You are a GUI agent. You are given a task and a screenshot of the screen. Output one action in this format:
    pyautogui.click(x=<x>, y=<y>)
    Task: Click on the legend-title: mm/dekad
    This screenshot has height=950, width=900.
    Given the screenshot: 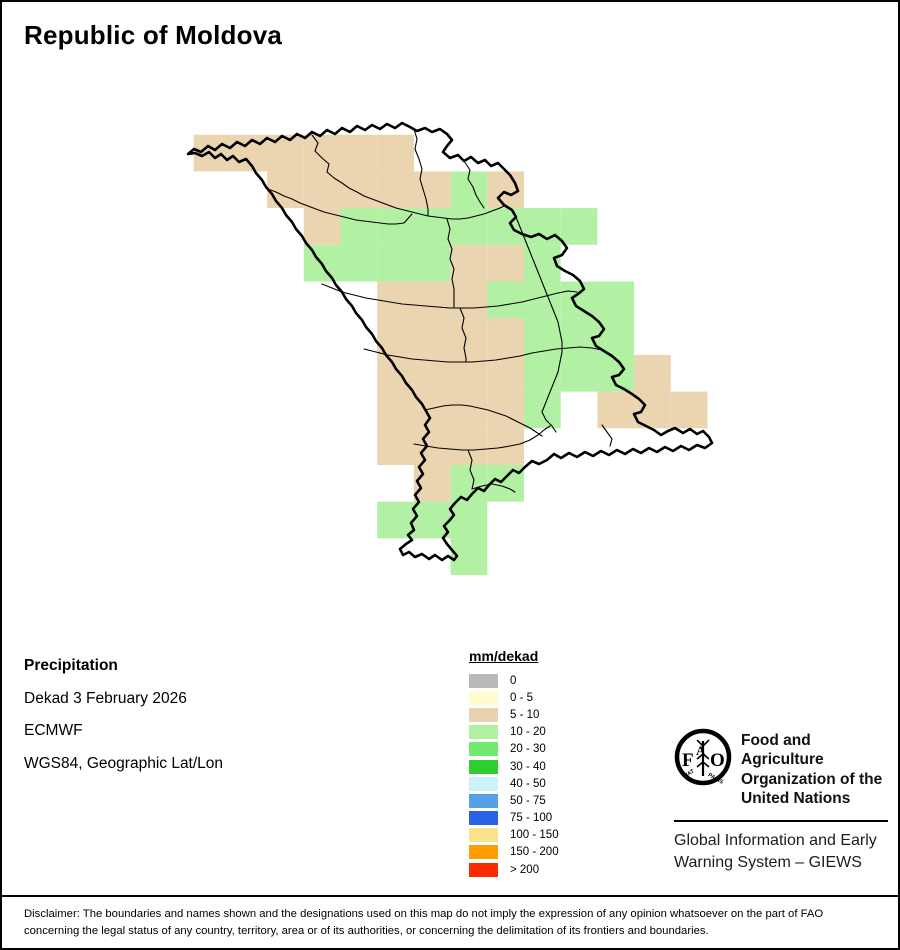 What is the action you would take?
    pyautogui.click(x=504, y=656)
    